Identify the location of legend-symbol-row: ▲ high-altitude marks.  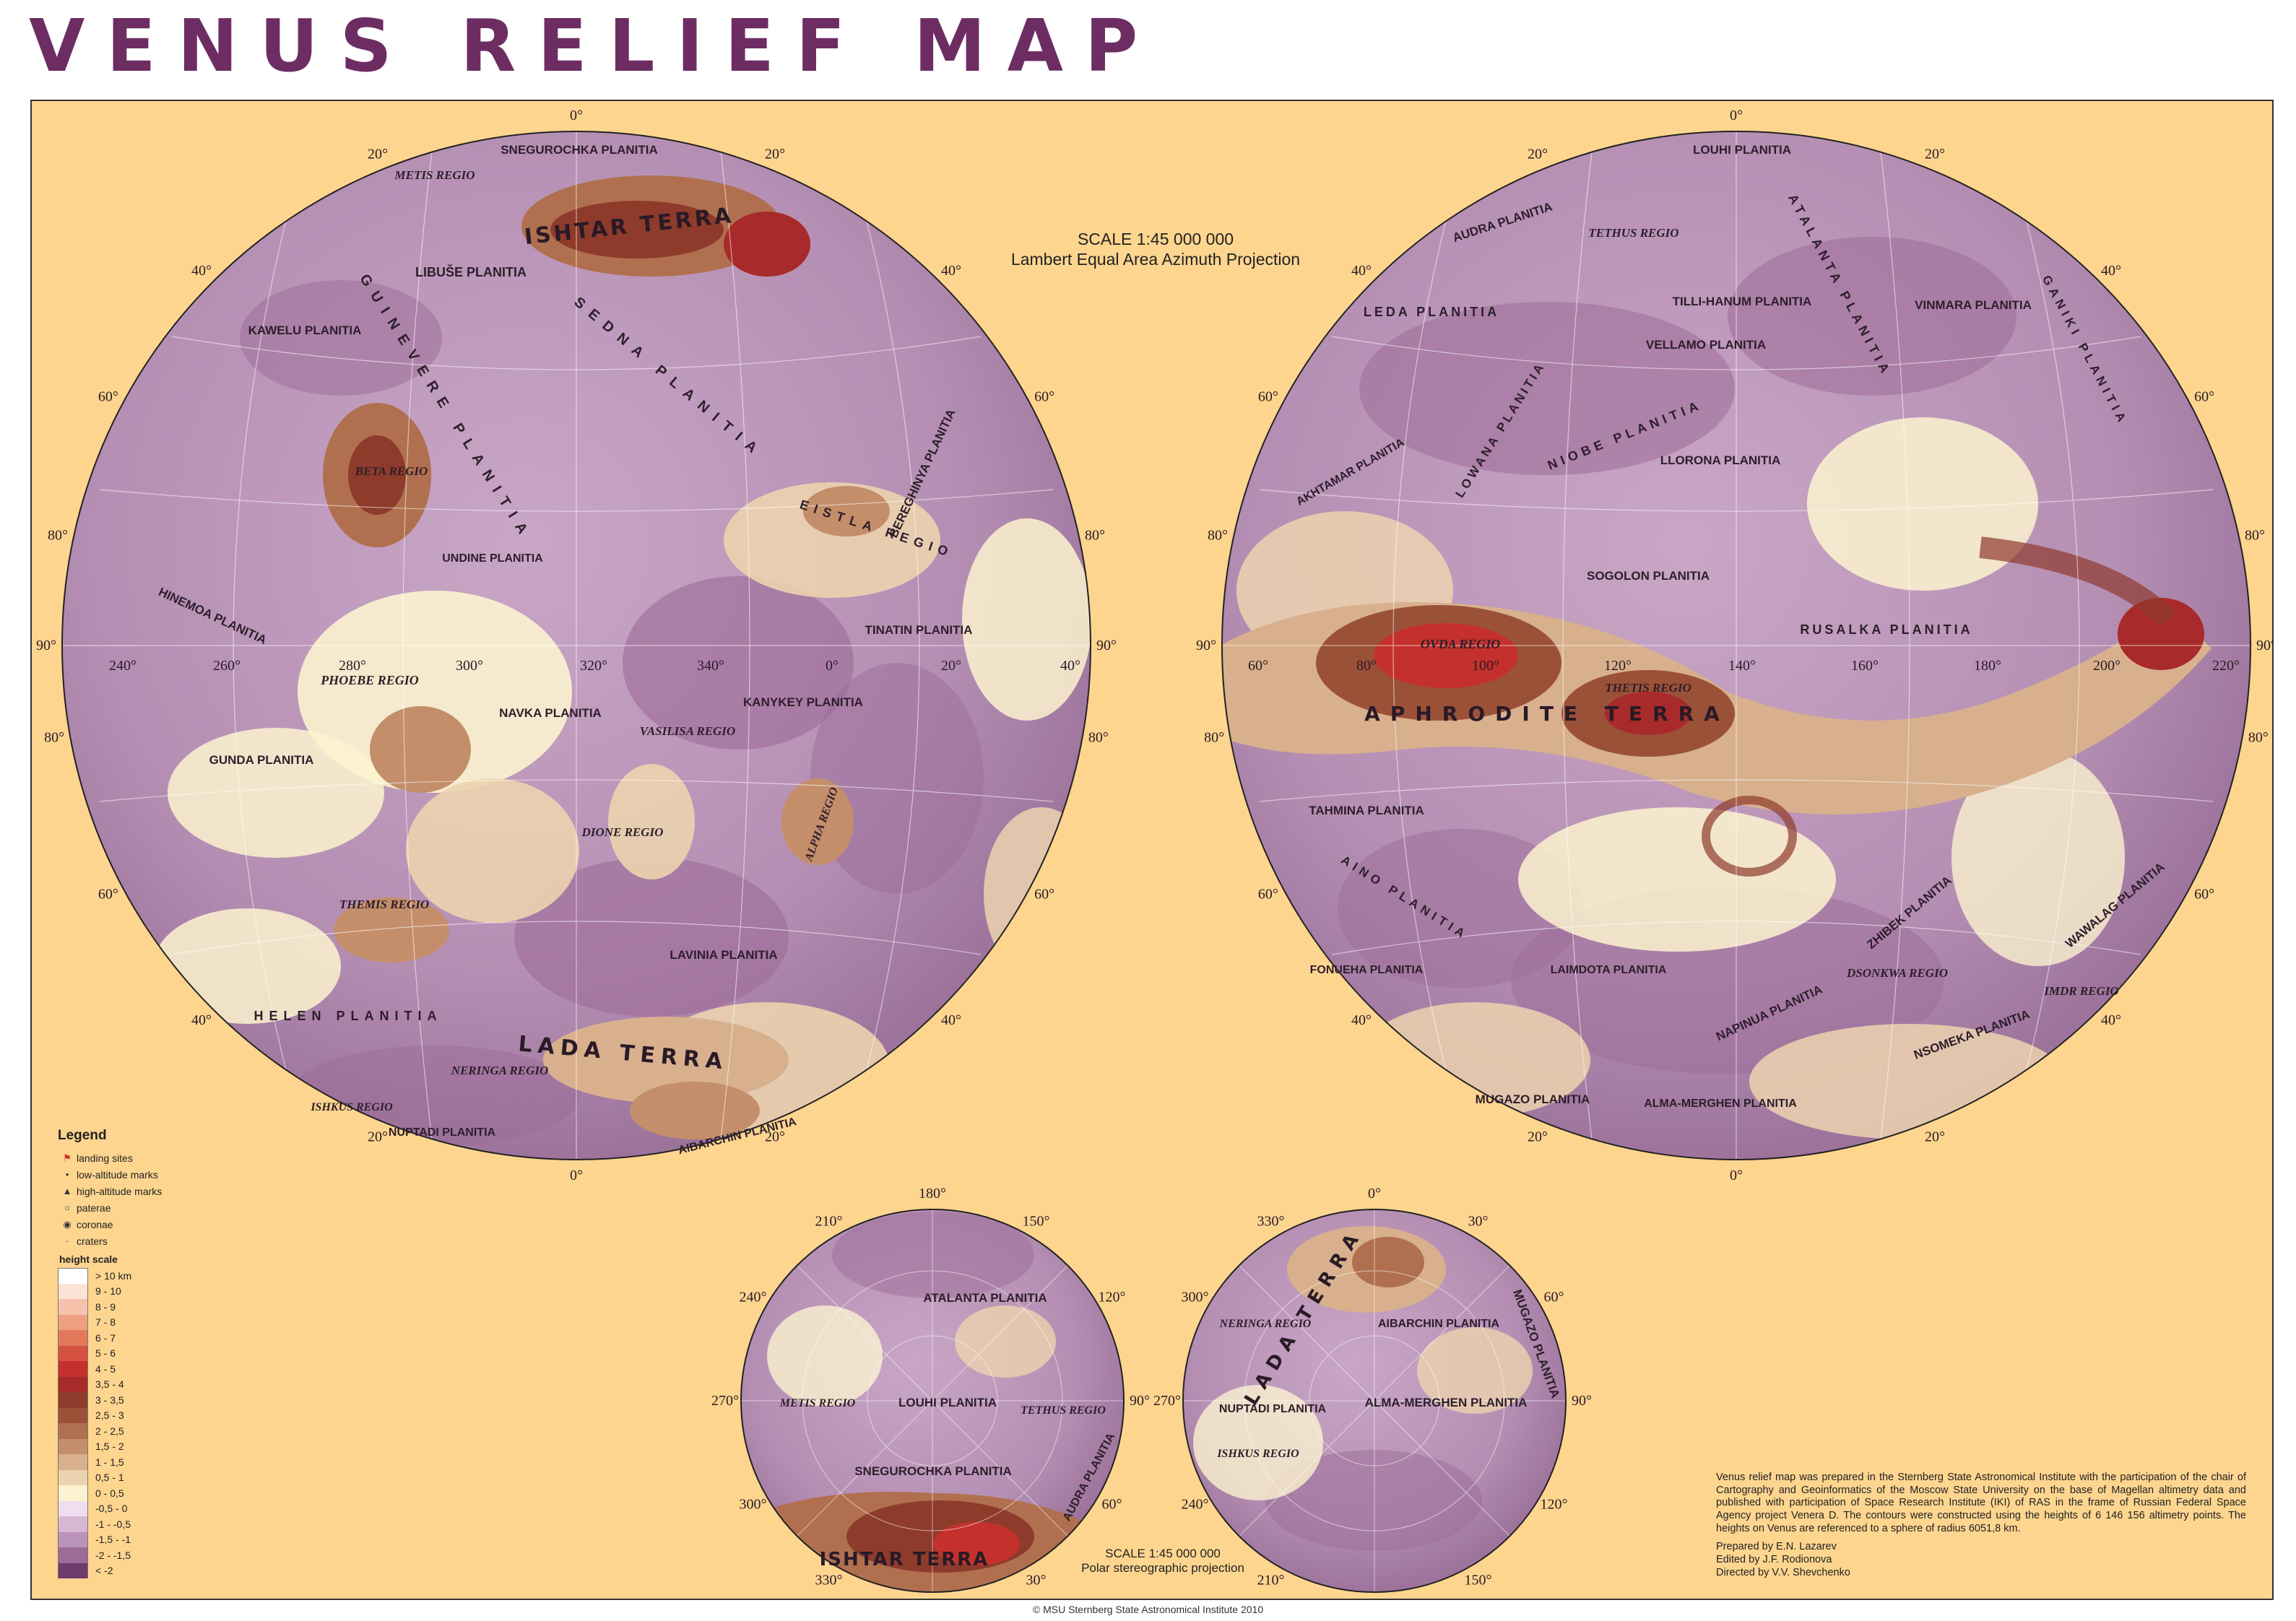
(133, 1191).